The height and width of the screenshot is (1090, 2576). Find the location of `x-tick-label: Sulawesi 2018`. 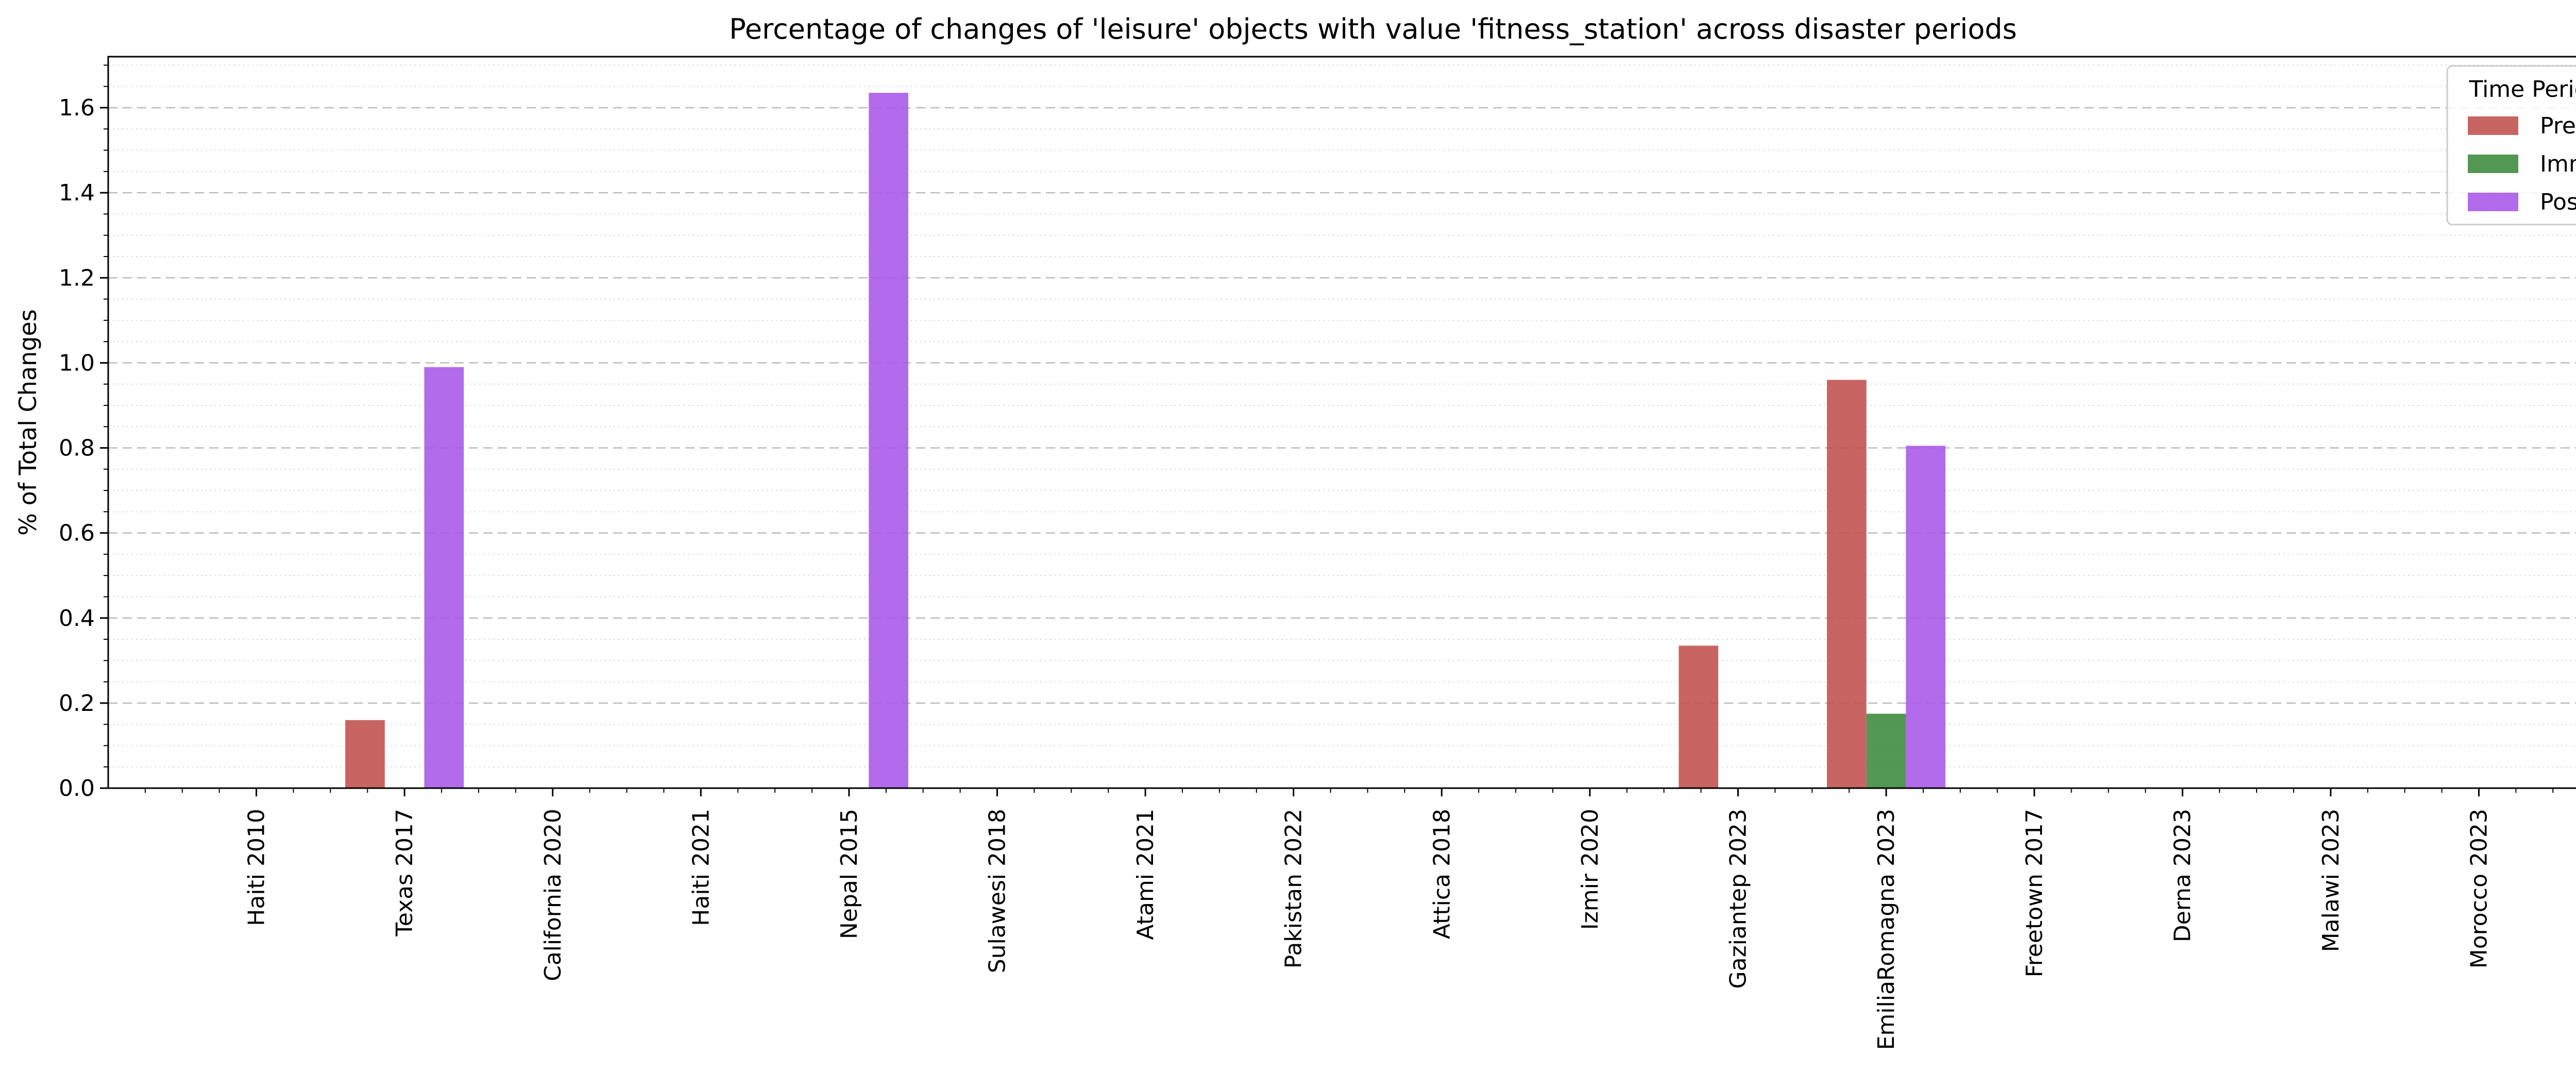

x-tick-label: Sulawesi 2018 is located at coordinates (998, 891).